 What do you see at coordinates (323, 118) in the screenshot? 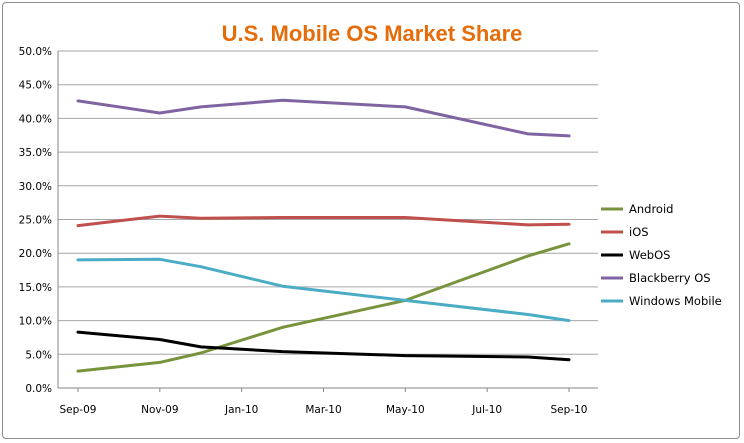
I see `series-line-blackberry-os` at bounding box center [323, 118].